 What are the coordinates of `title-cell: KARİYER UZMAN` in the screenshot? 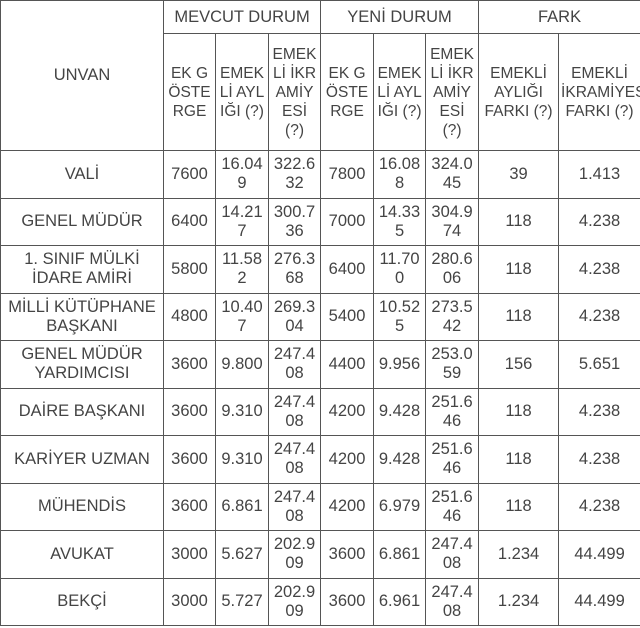 It's located at (82, 459).